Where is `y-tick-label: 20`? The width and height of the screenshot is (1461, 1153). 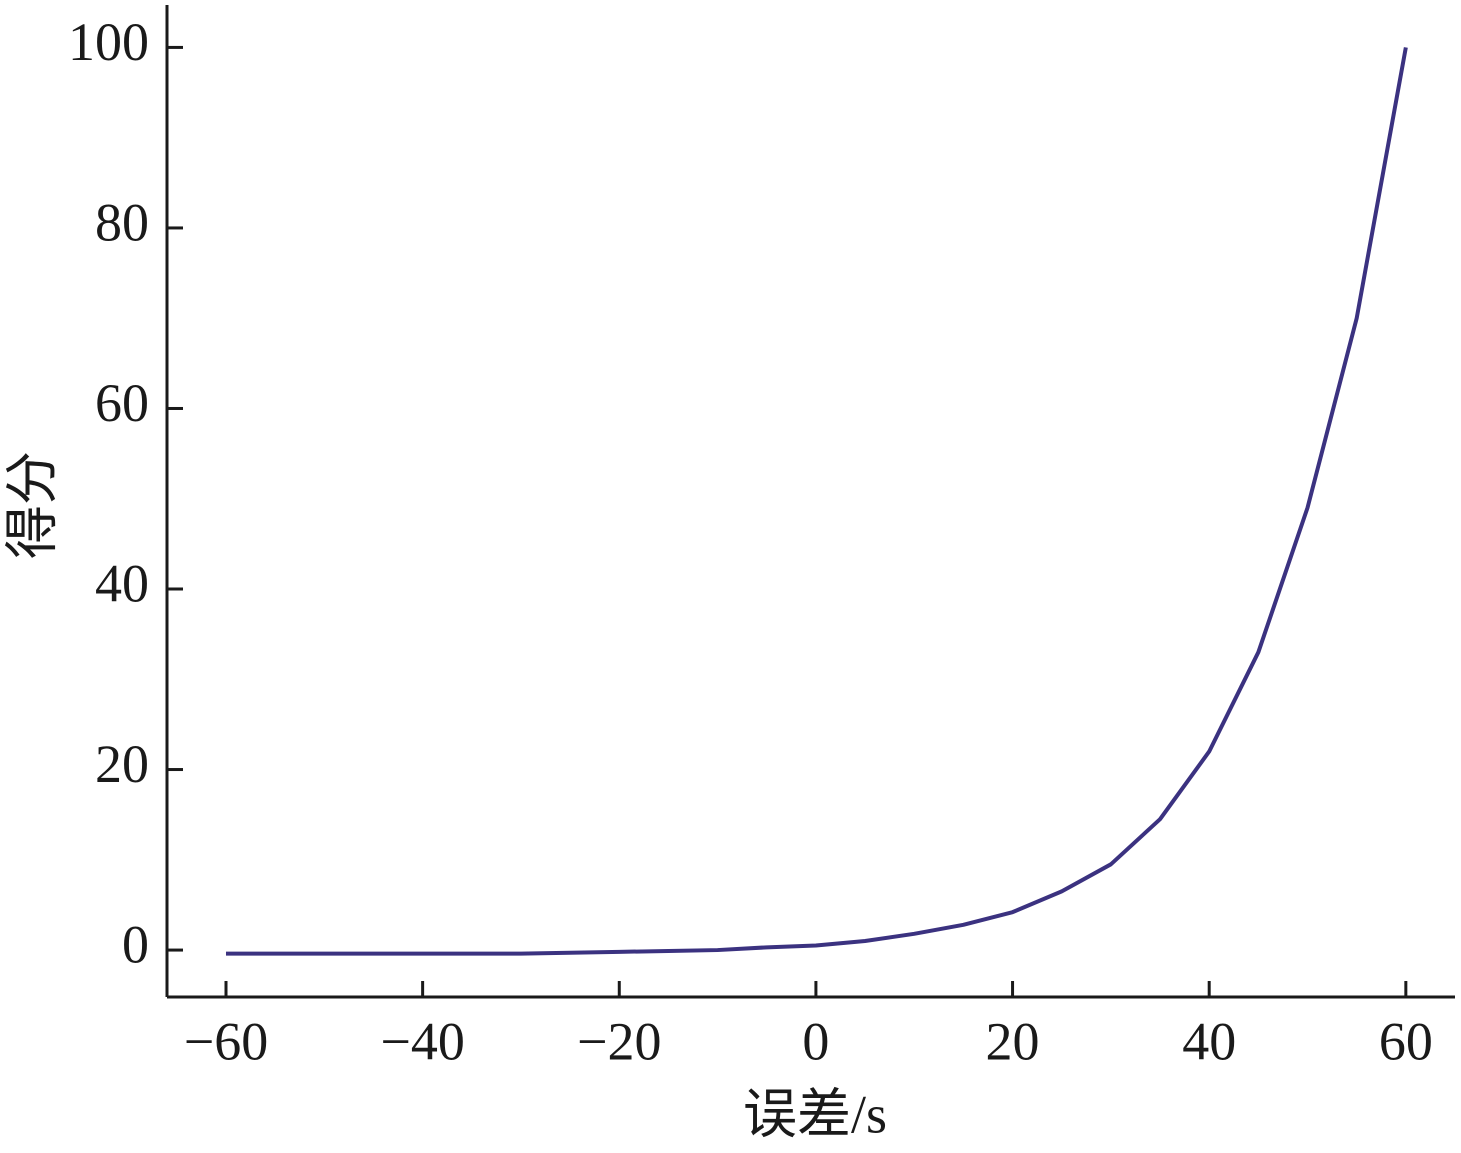
y-tick-label: 20 is located at coordinates (122, 764).